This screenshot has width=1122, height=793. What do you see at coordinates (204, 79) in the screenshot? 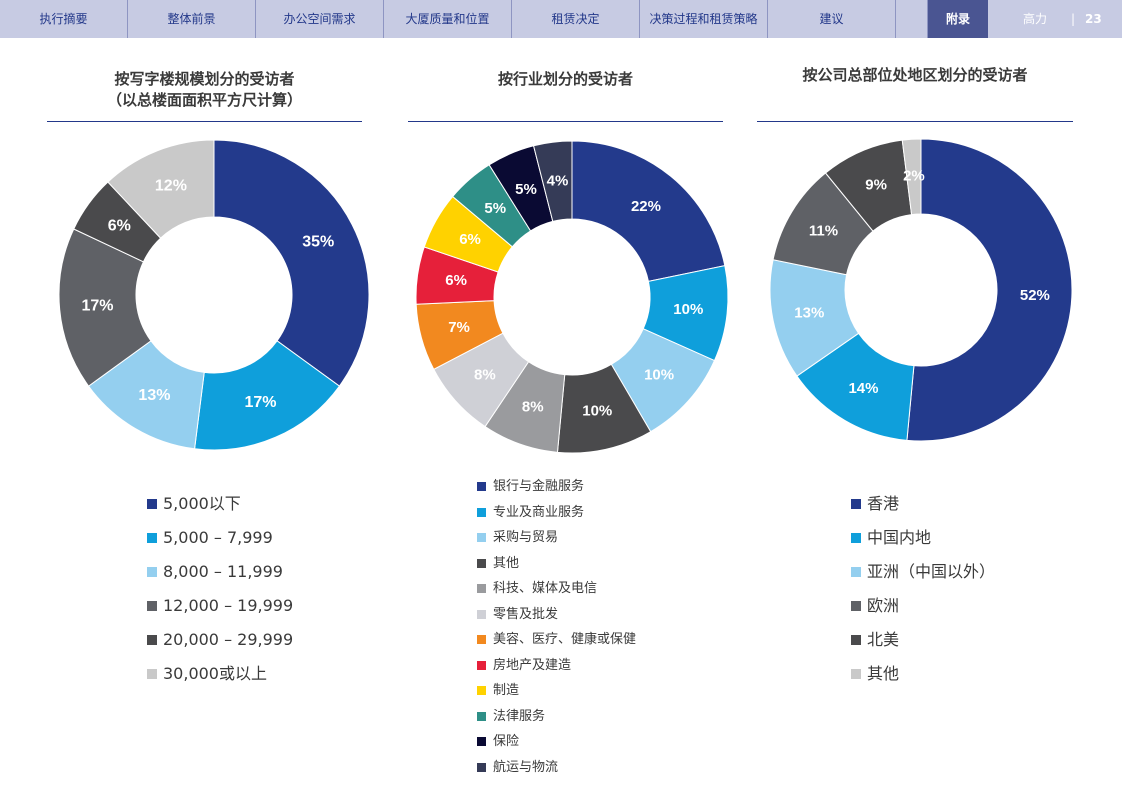
I see `chart-1-title-line-1: 按写字楼规模划分的受访者` at bounding box center [204, 79].